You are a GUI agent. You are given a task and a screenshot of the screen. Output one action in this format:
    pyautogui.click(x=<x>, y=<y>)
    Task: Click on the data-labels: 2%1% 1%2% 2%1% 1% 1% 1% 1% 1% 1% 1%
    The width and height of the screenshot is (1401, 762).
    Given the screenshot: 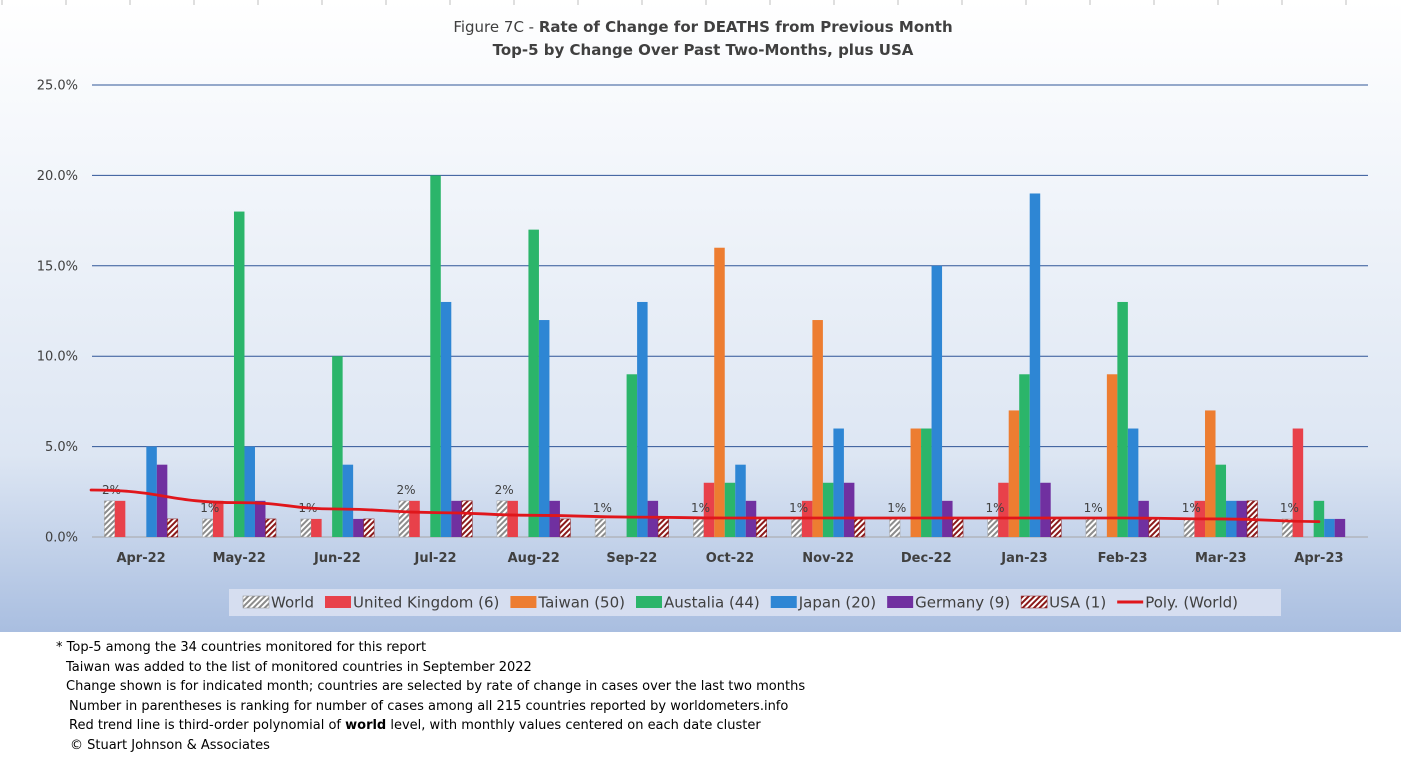 What is the action you would take?
    pyautogui.click(x=700, y=499)
    